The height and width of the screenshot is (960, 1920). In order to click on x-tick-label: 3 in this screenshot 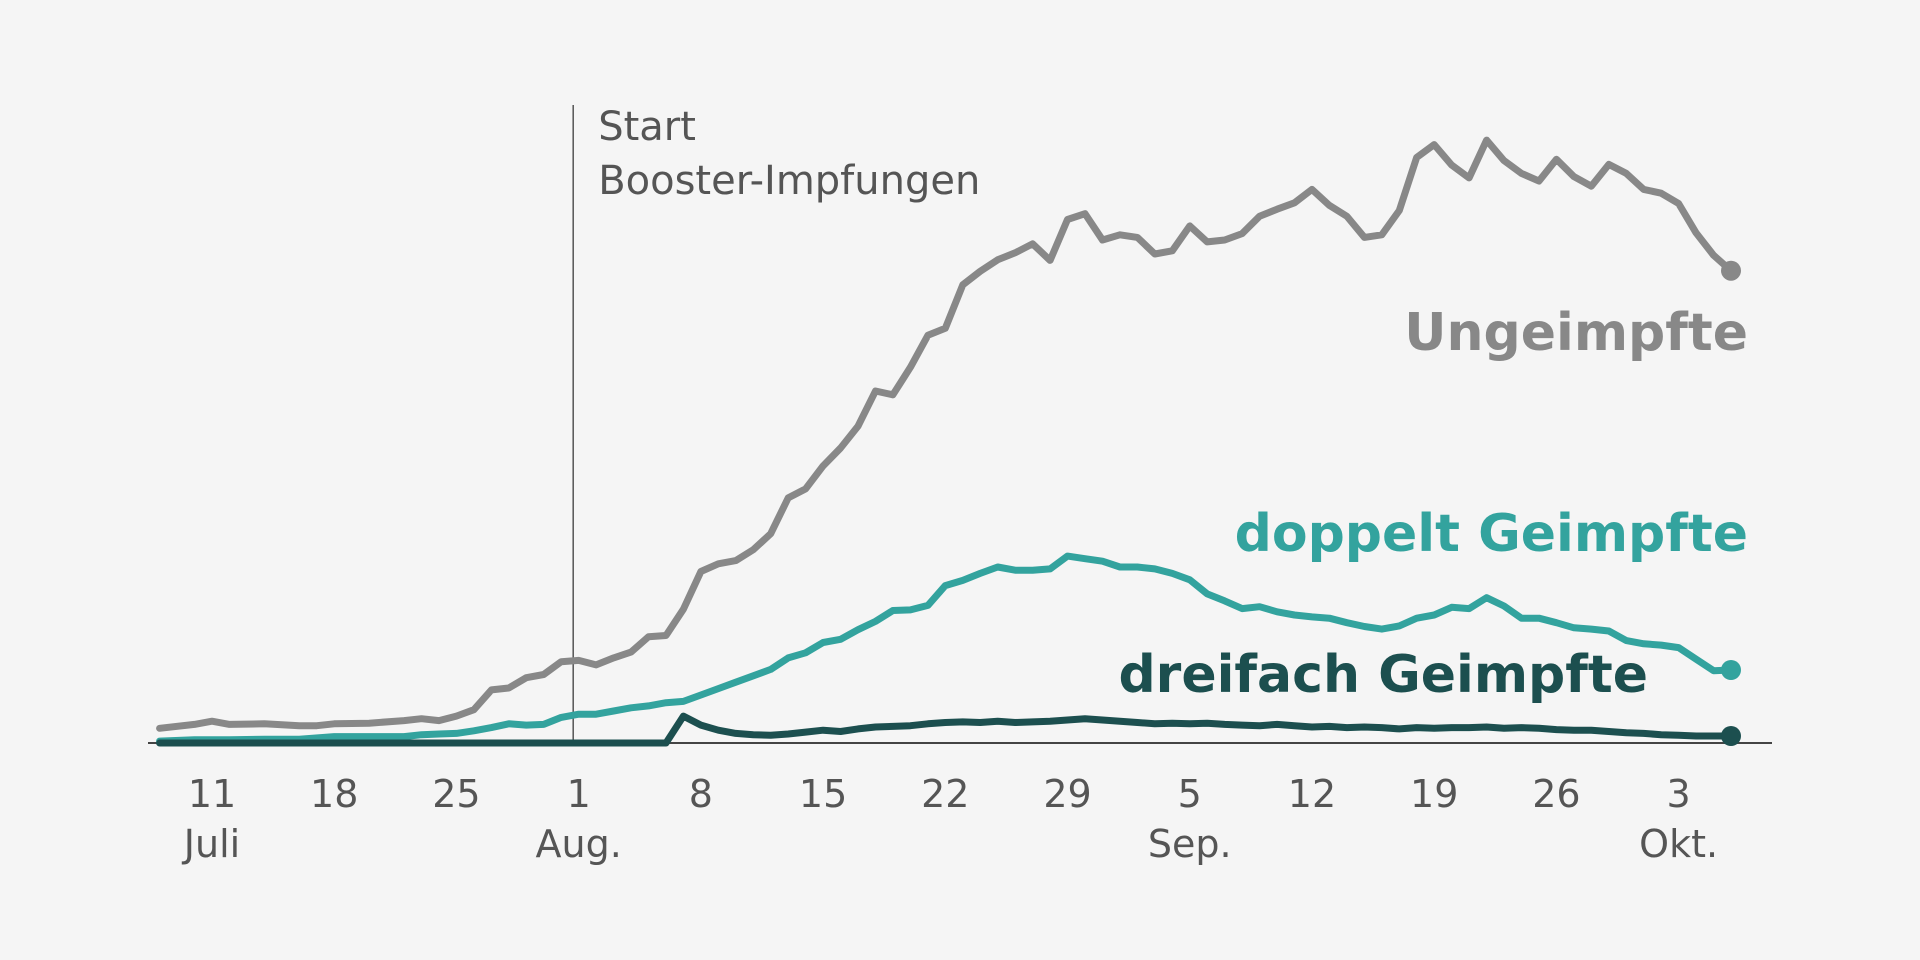, I will do `click(1679, 794)`.